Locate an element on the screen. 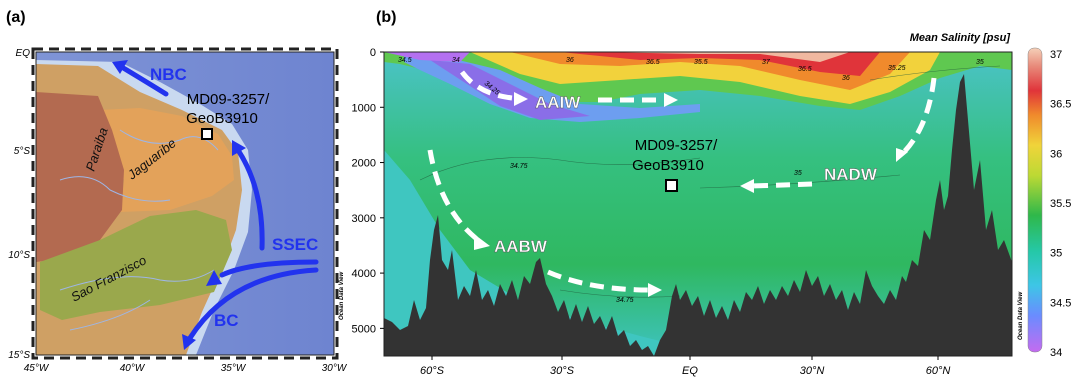 The height and width of the screenshot is (377, 1074). jaguaribe-basin is located at coordinates (166, 160).